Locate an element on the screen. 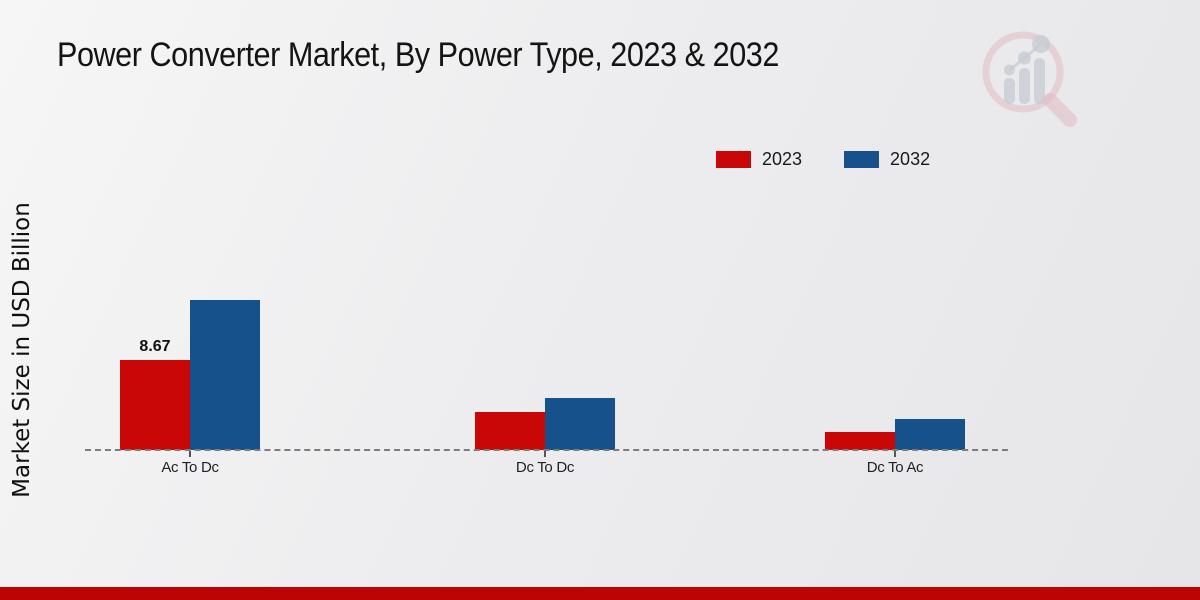 The width and height of the screenshot is (1200, 600). category-label-dc-to-dc: Dc To Dc is located at coordinates (545, 467).